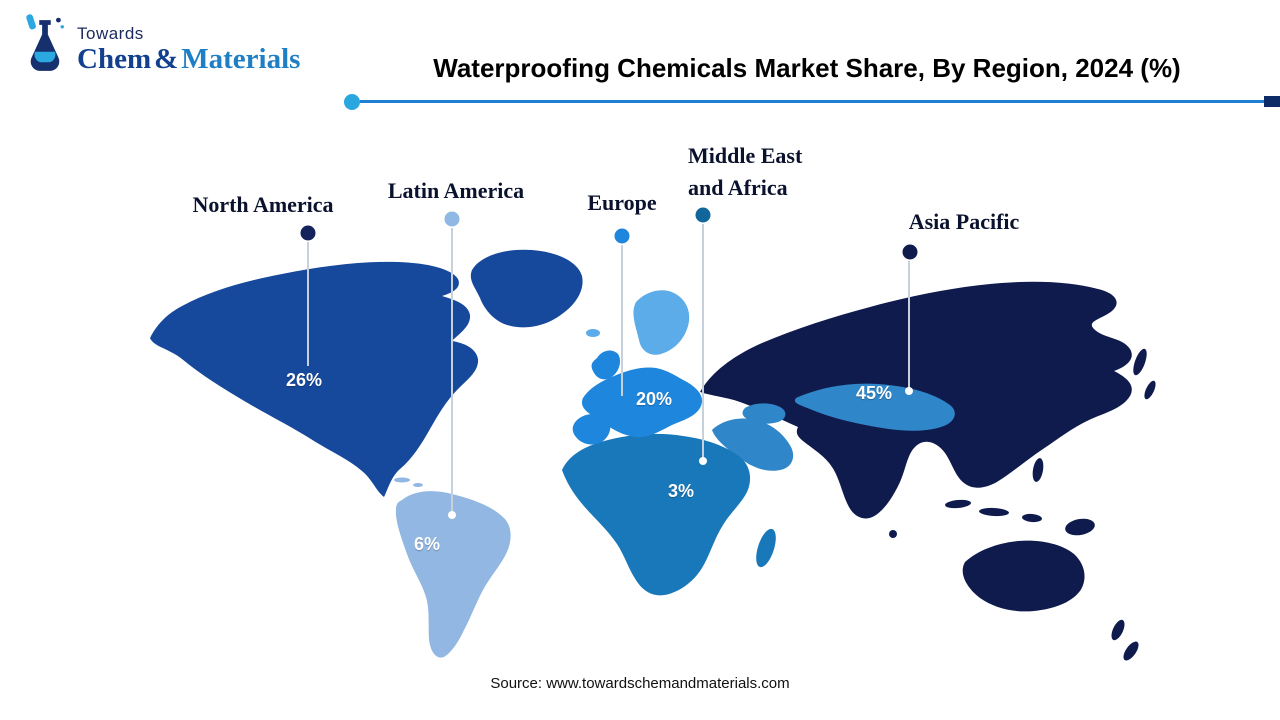 Image resolution: width=1280 pixels, height=720 pixels. What do you see at coordinates (654, 399) in the screenshot?
I see `value-europe: 20%` at bounding box center [654, 399].